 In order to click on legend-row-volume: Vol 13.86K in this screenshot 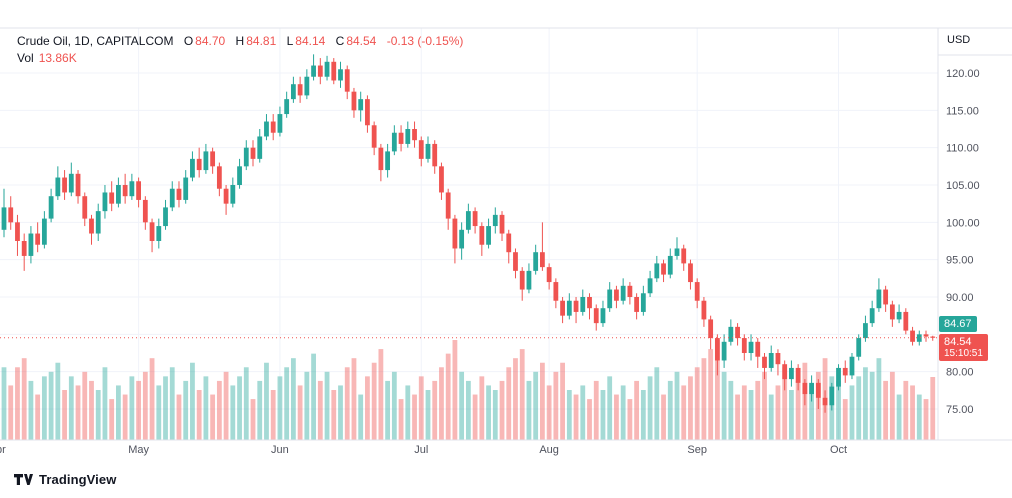, I will do `click(240, 58)`.